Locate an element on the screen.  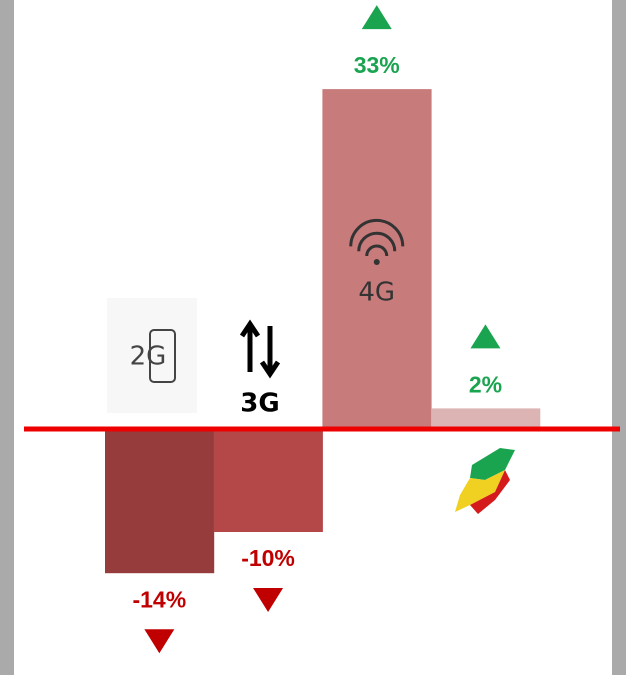
value-label: -14% is located at coordinates (159, 599).